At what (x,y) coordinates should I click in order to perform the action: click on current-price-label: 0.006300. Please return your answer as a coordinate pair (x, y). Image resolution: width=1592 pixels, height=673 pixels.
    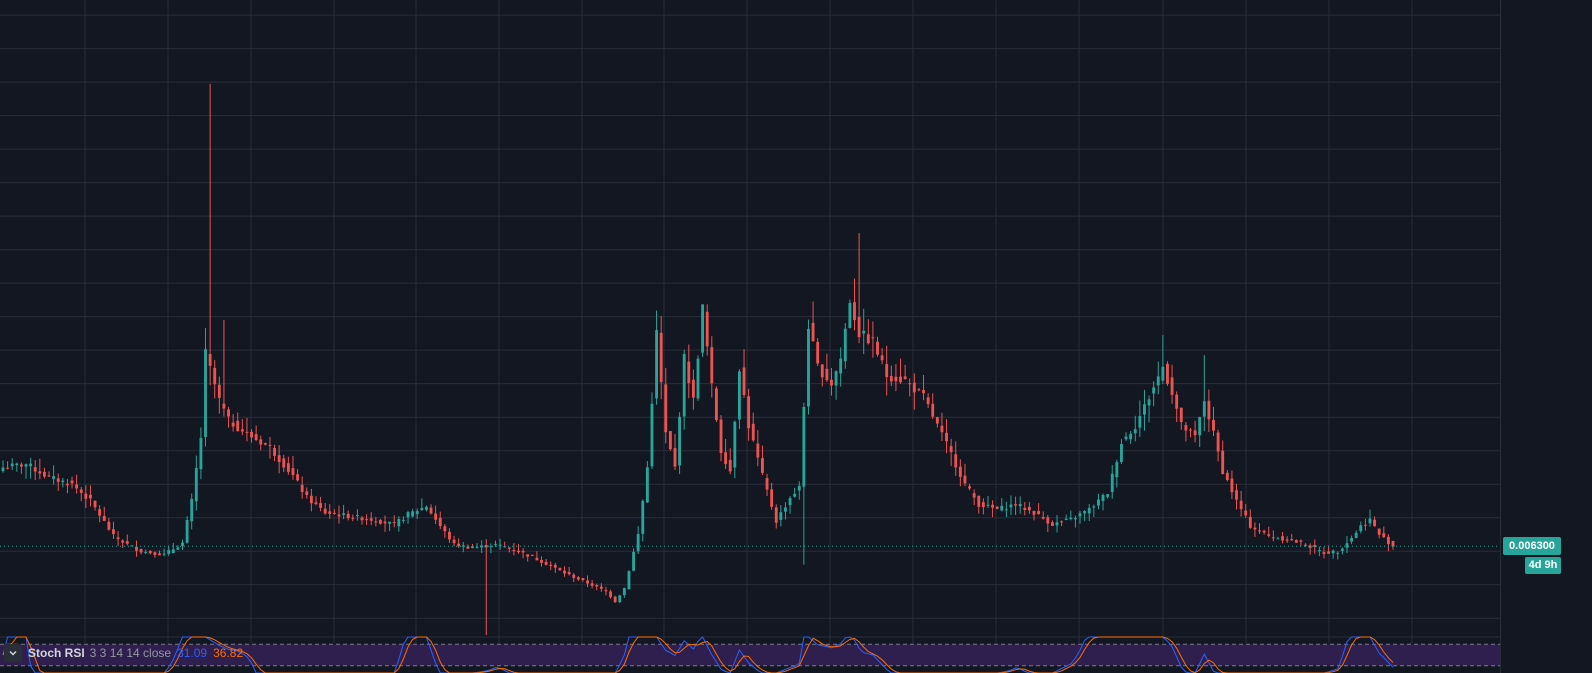
    Looking at the image, I should click on (1532, 546).